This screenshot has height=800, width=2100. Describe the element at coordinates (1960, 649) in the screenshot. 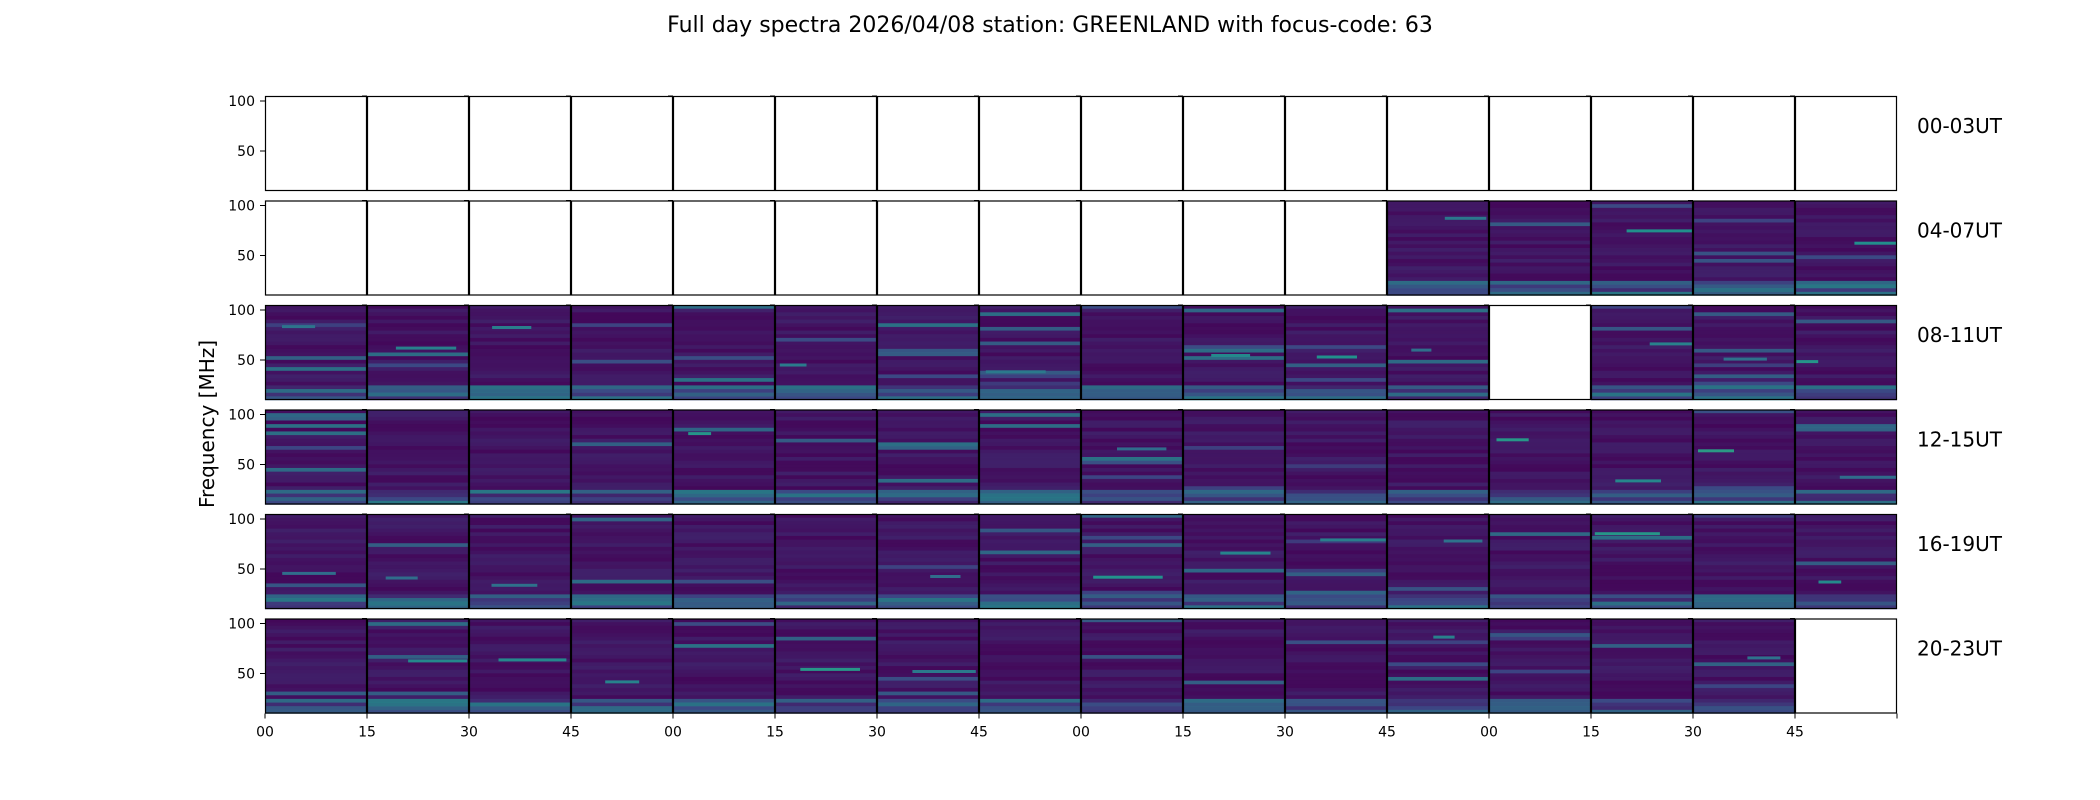

I see `row-time-label: 20-23UT` at that location.